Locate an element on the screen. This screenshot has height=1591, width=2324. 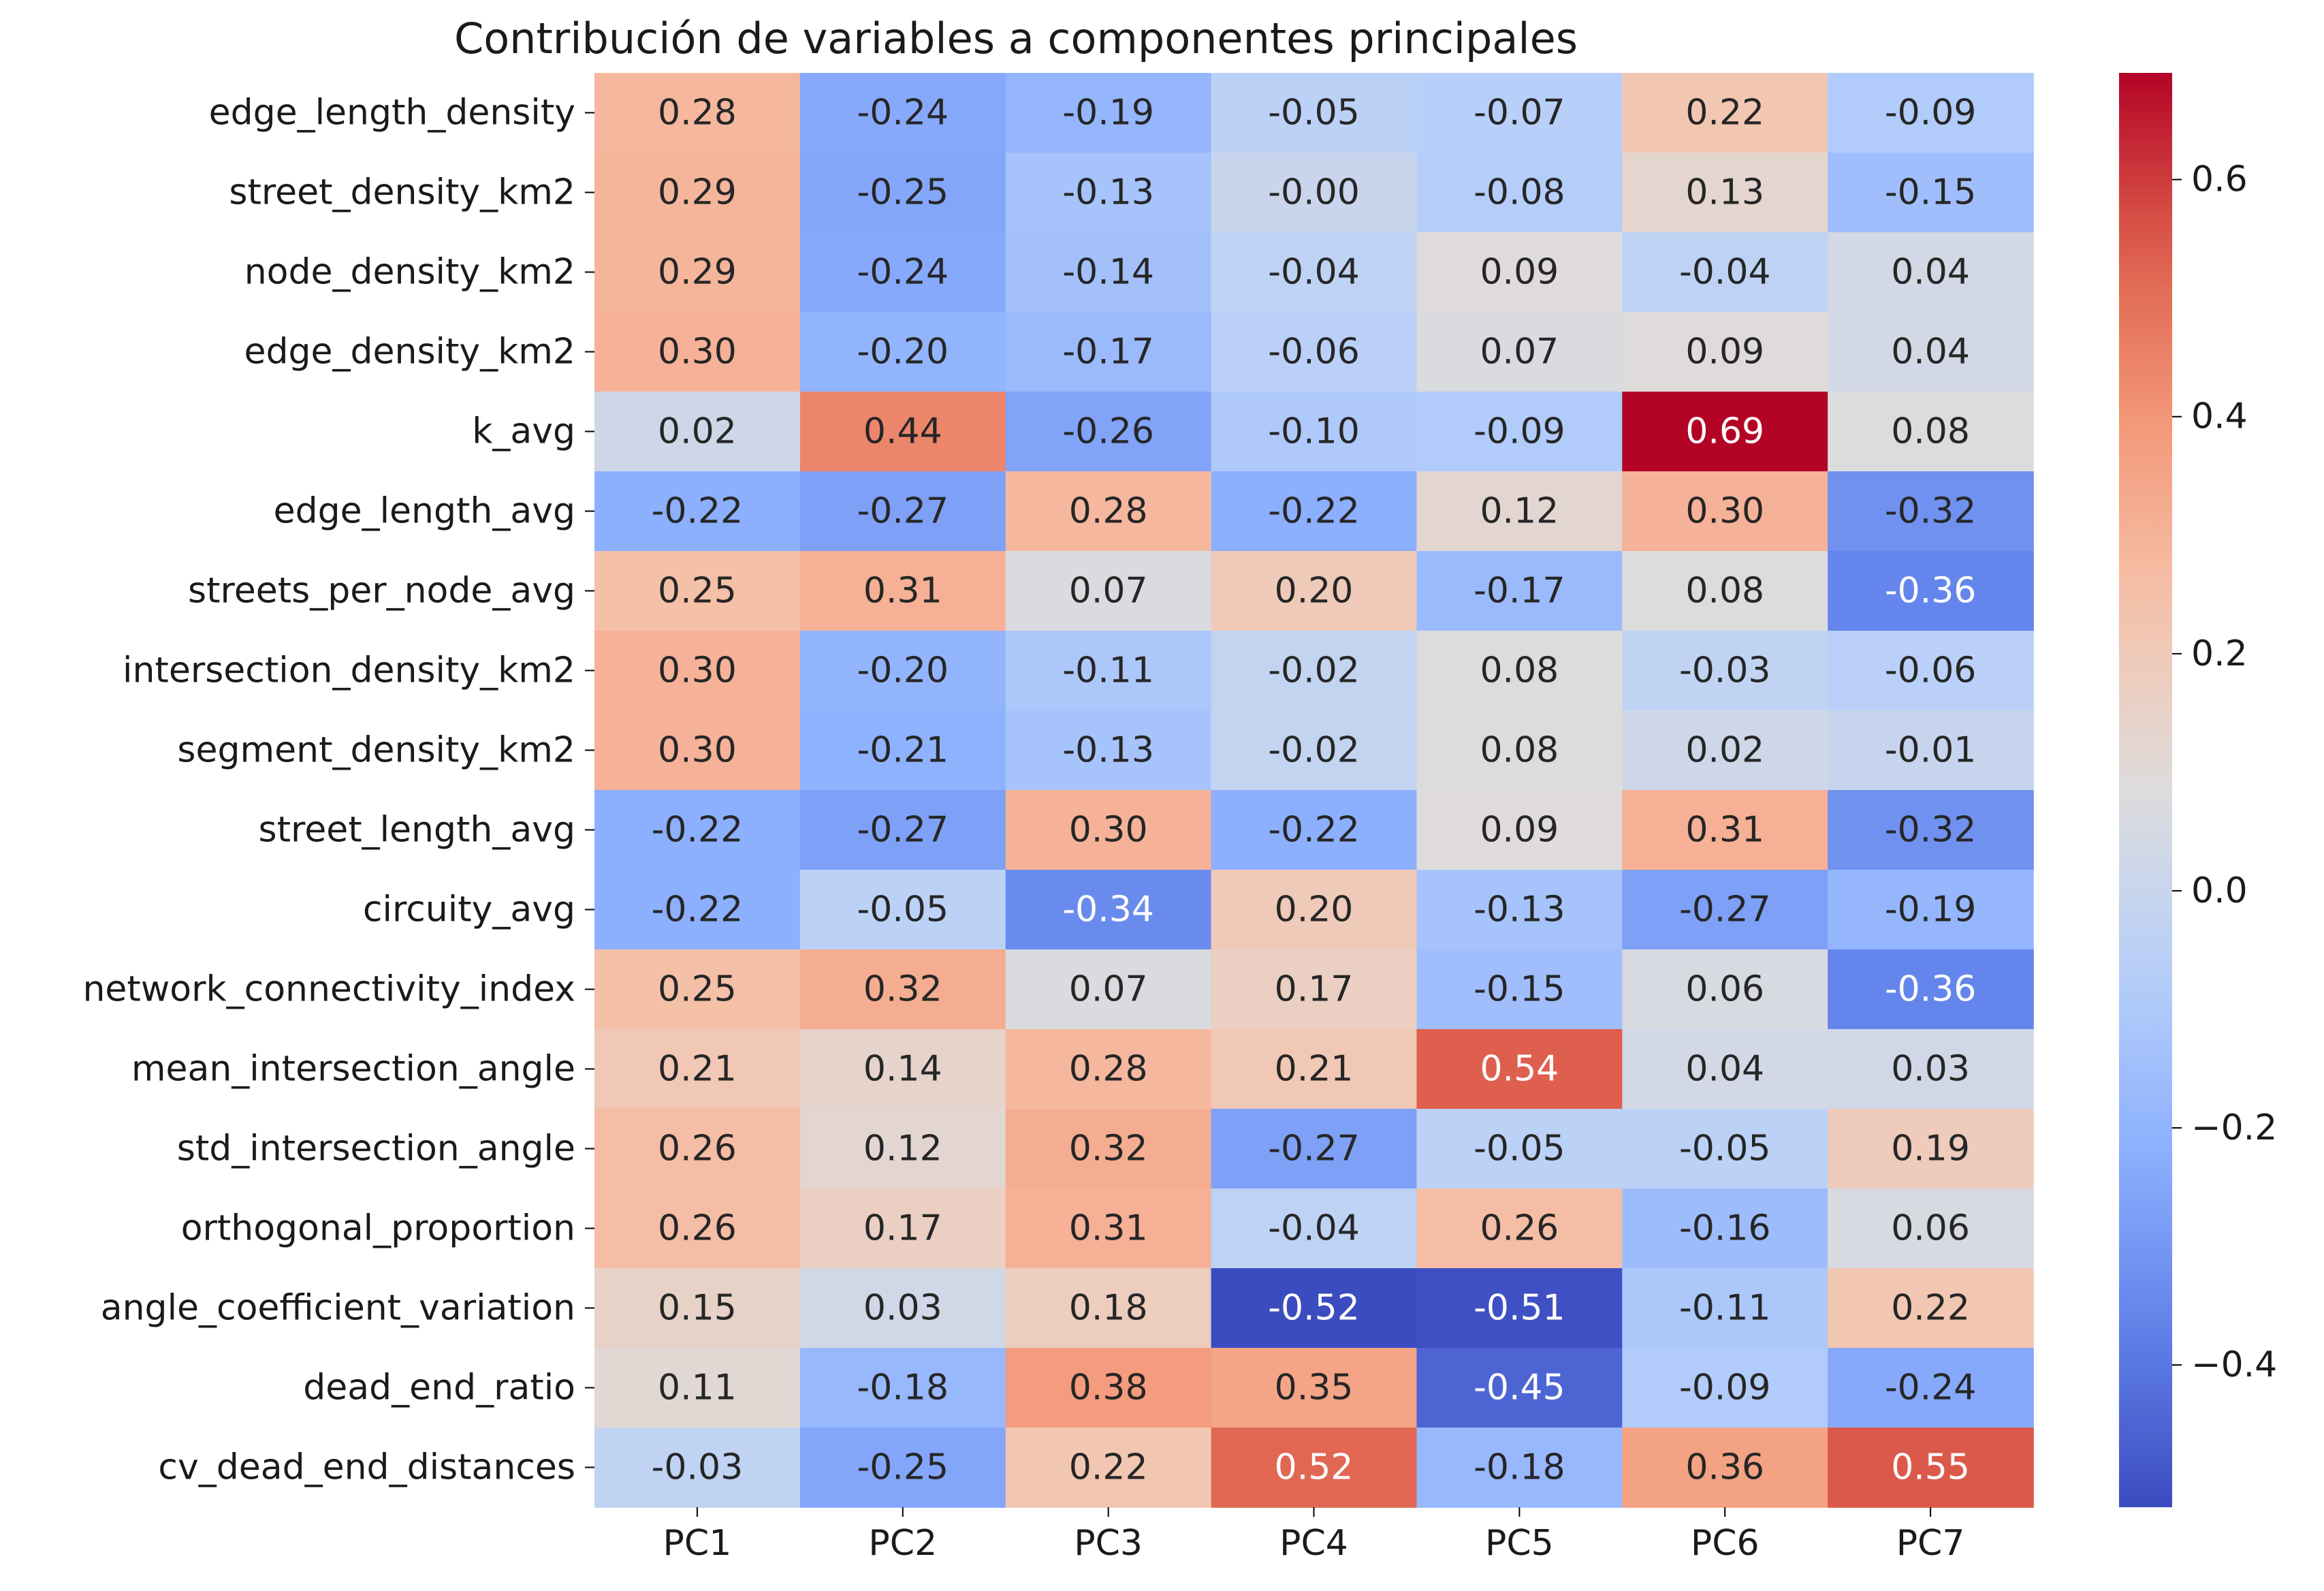
cell-value-label: -0.04 is located at coordinates (1314, 1228).